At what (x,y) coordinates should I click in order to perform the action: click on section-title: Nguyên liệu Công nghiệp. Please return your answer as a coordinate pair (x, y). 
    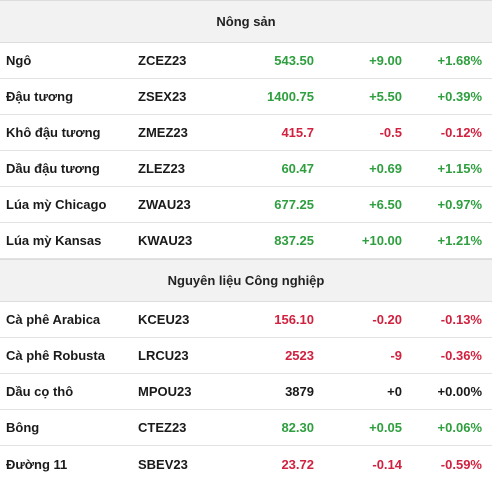
    Looking at the image, I should click on (246, 280).